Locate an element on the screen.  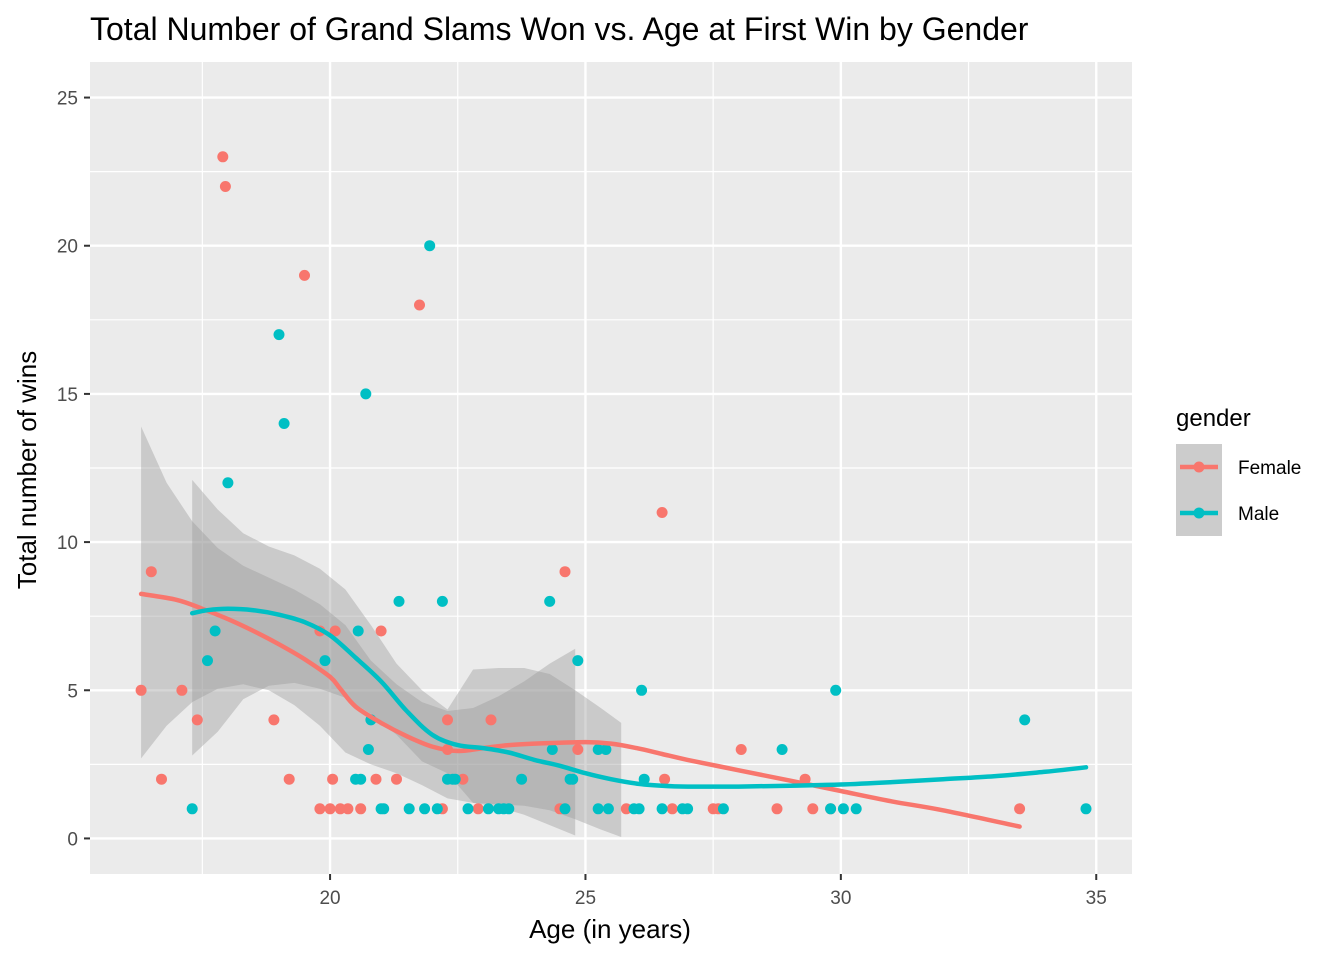
x-tick-label: 35 is located at coordinates (1096, 898).